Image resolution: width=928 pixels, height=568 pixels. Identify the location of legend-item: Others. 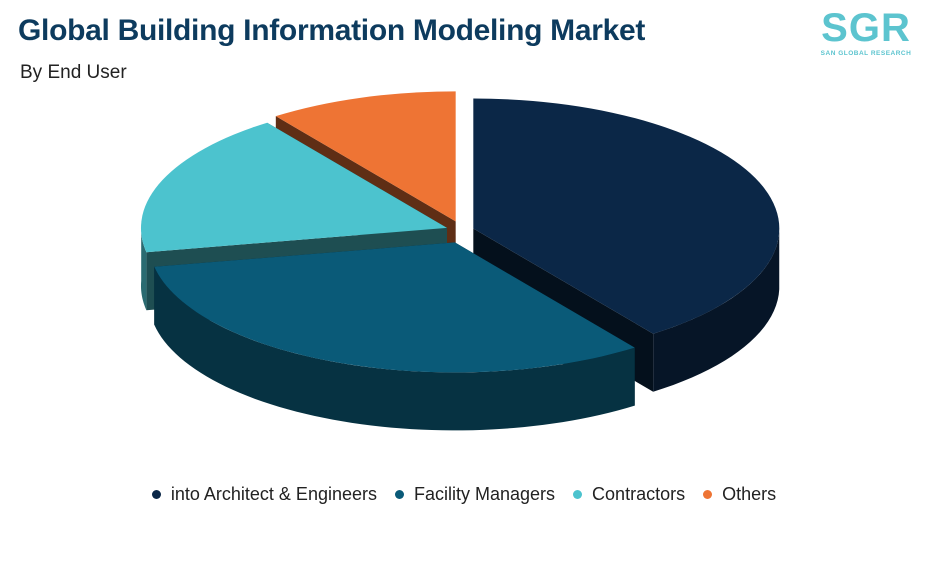
(739, 494).